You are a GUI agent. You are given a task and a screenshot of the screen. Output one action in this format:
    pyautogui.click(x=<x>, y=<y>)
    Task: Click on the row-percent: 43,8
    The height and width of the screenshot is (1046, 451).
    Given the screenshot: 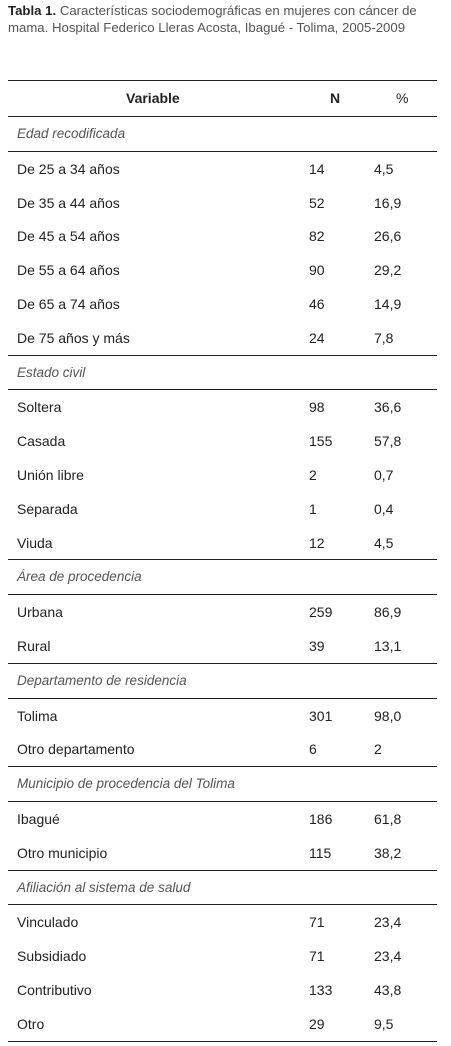 What is the action you would take?
    pyautogui.click(x=388, y=989)
    